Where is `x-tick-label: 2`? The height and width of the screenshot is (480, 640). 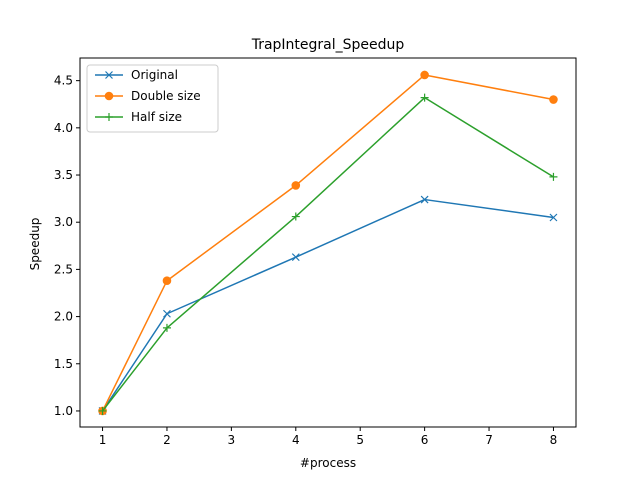 x-tick-label: 2 is located at coordinates (167, 440).